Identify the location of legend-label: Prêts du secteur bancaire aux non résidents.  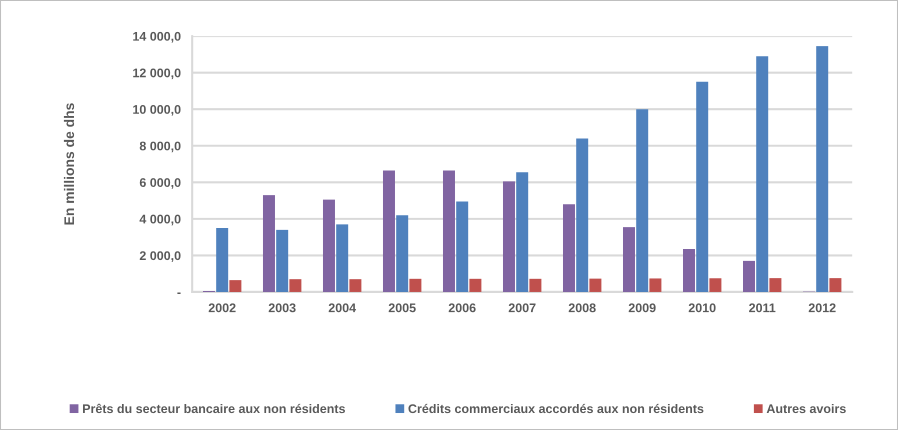
(214, 409).